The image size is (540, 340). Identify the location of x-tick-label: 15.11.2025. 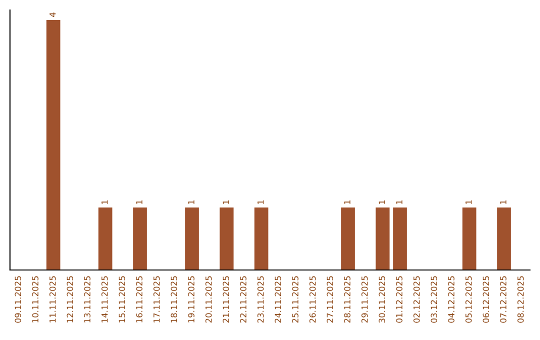
(122, 299).